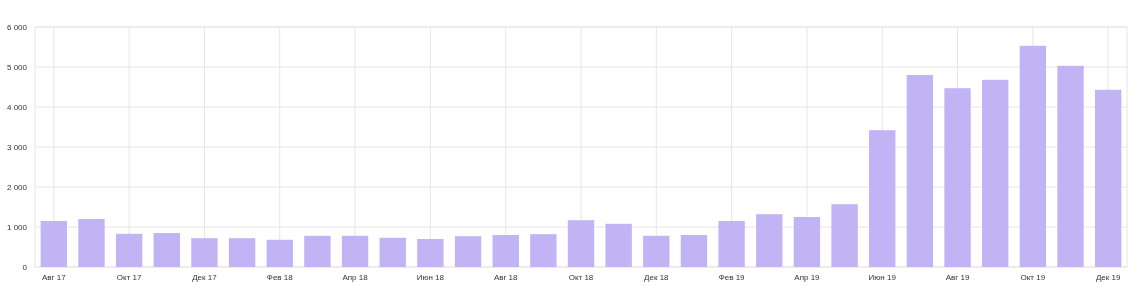 The height and width of the screenshot is (297, 1137). I want to click on y-tick-label: 5 000, so click(17, 67).